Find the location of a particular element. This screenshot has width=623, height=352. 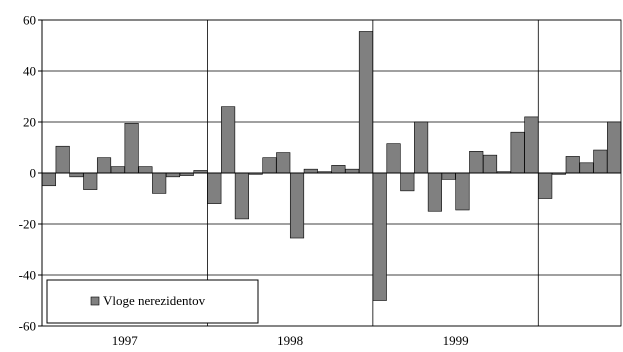

y-tick-label-2: 20 is located at coordinates (29, 122).